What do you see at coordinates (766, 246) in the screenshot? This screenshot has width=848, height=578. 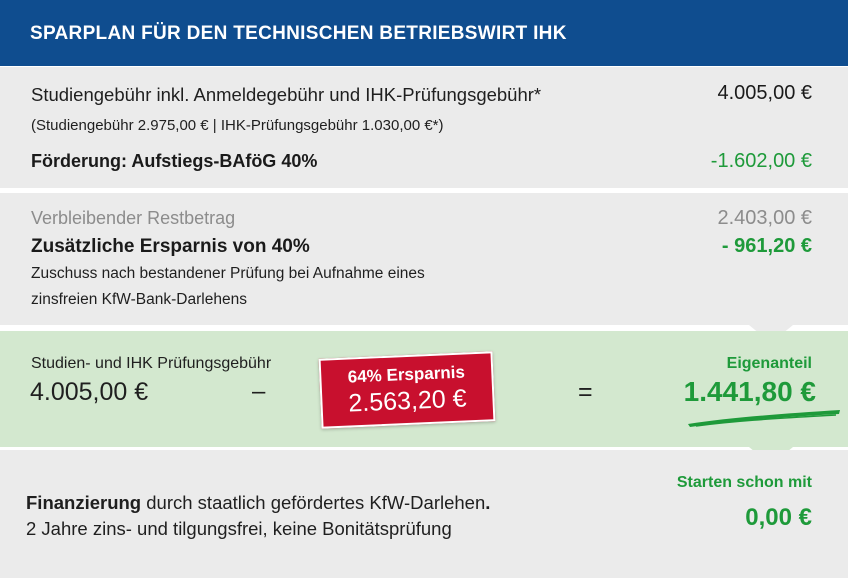 I see `extra-savings-amount: - 961,20 €` at bounding box center [766, 246].